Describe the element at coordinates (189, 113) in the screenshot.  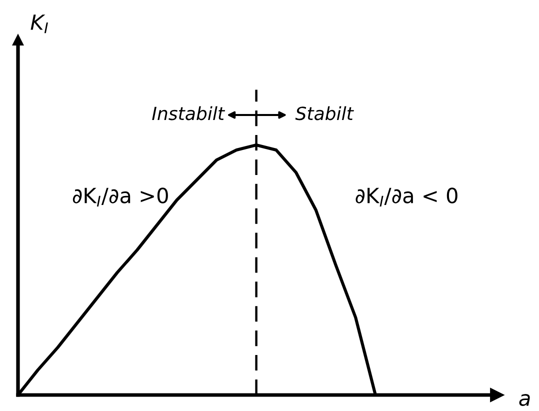
I see `text: Instabilt` at that location.